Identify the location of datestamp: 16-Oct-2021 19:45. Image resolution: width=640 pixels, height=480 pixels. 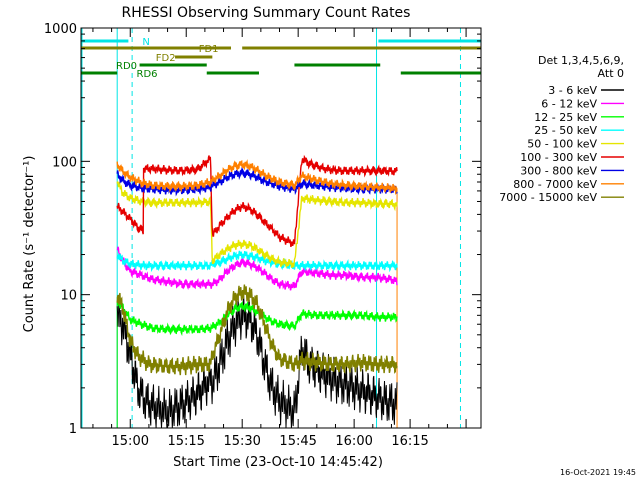
(598, 472).